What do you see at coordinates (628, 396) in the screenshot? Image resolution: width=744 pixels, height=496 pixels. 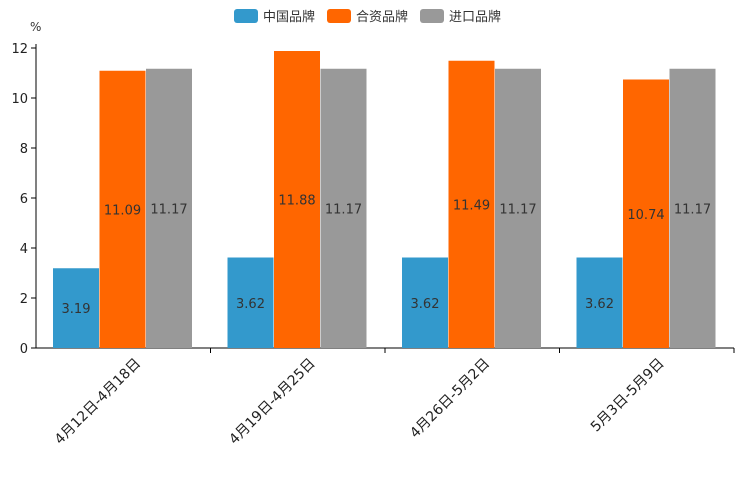 I see `x-tick-label: 5月3日-5月9日` at bounding box center [628, 396].